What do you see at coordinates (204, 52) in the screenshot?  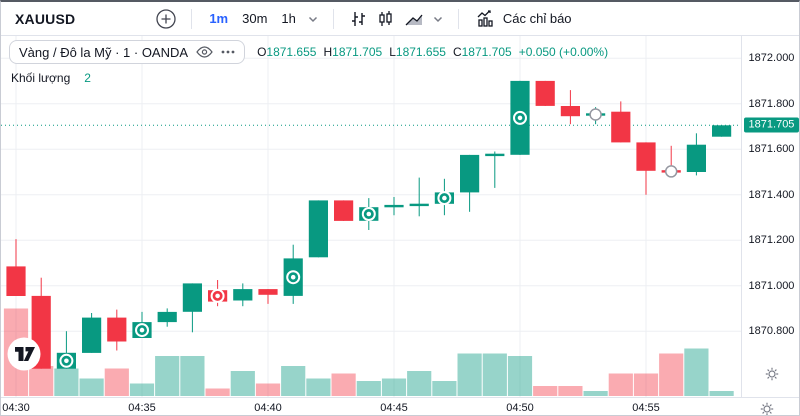 I see `eye-icon` at bounding box center [204, 52].